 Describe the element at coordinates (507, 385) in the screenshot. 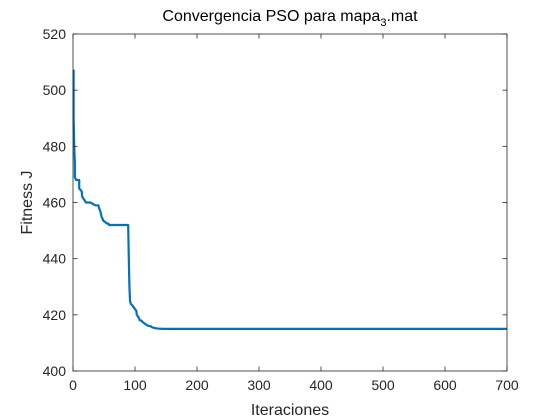

I see `x-tick-label-7: 700` at that location.